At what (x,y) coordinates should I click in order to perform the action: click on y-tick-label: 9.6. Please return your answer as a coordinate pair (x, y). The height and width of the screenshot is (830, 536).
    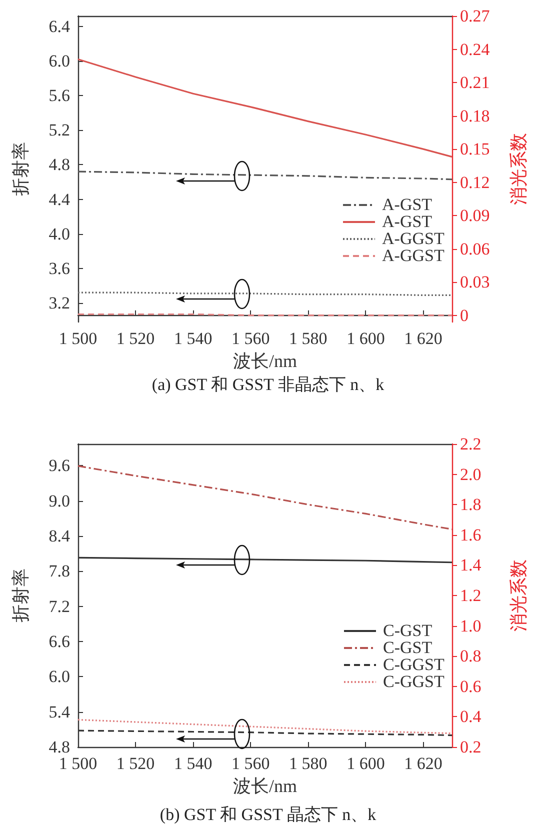
    Looking at the image, I should click on (59, 466).